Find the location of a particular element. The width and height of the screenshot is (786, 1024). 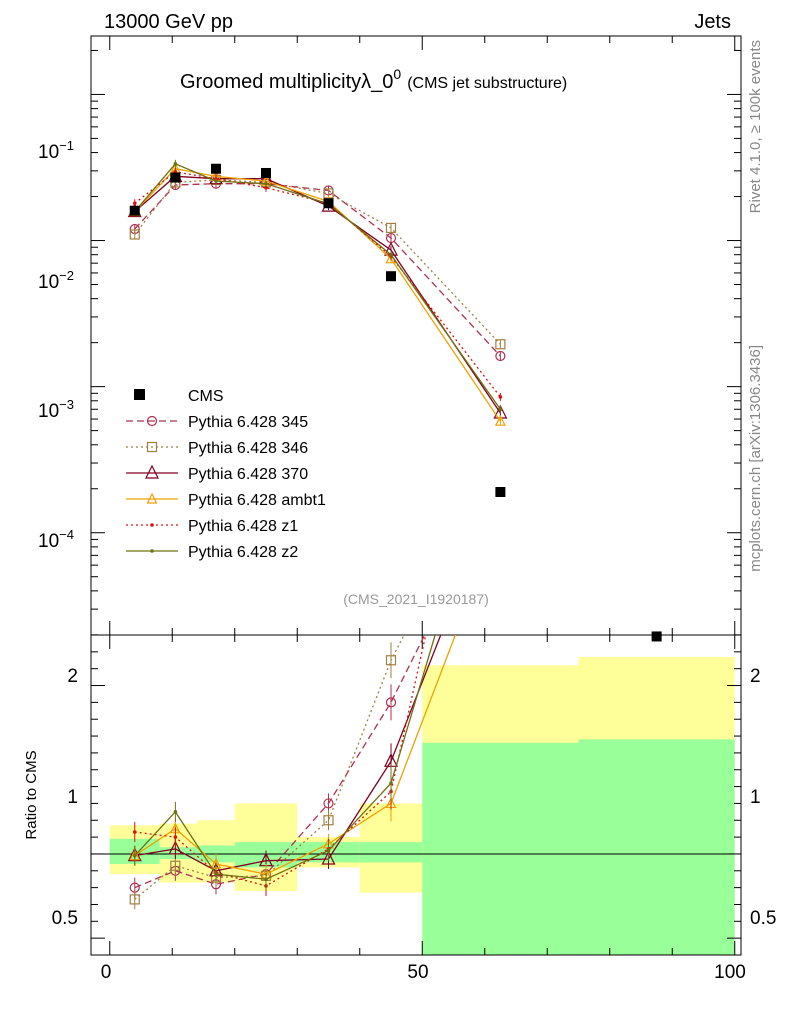

legend-label-370: Pythia 6.428 370 is located at coordinates (248, 474).